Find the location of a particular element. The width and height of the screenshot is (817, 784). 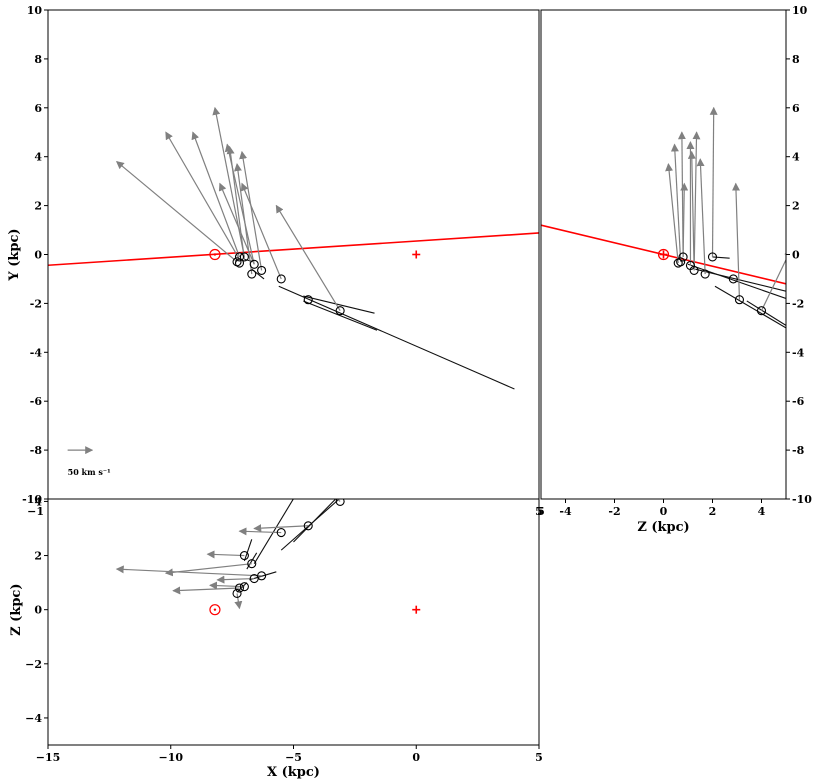

xz-sun-dot is located at coordinates (215, 609).